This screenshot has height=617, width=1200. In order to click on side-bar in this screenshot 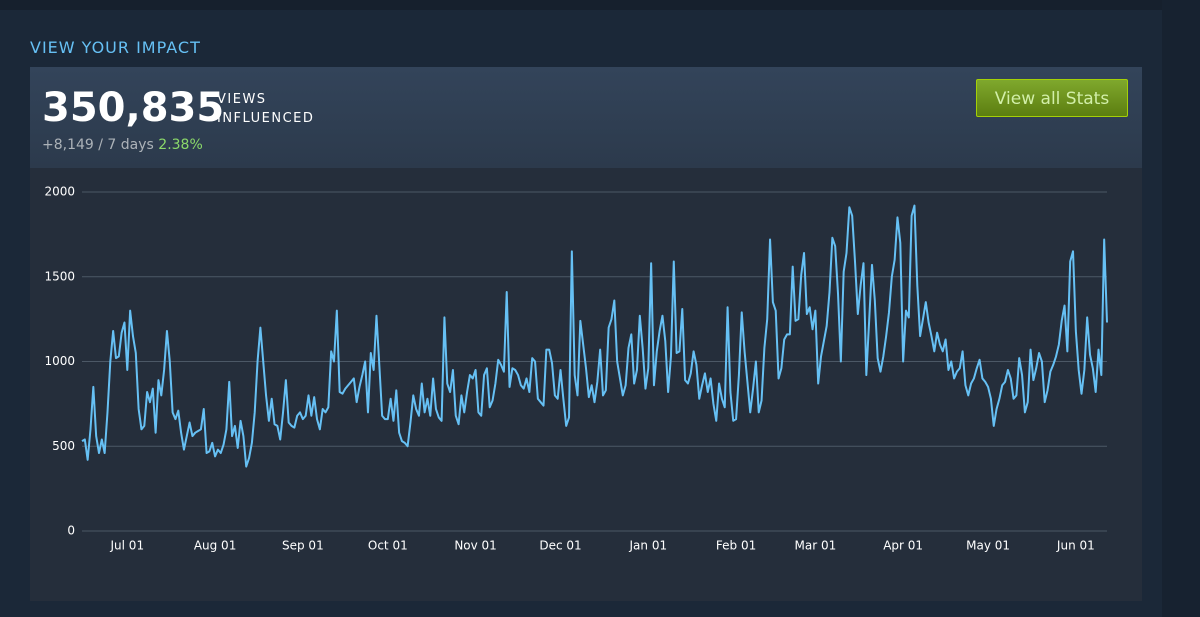, I will do `click(1181, 308)`.